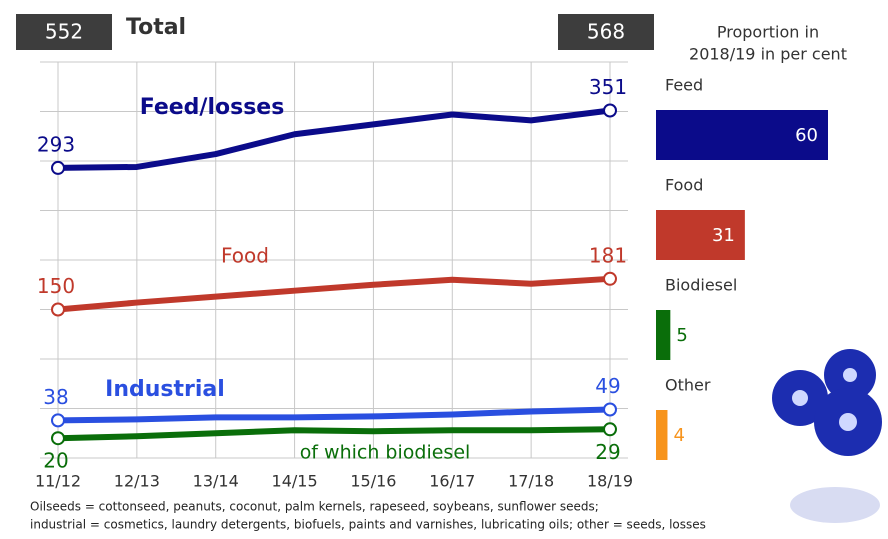 The height and width of the screenshot is (539, 888). Describe the element at coordinates (610, 481) in the screenshot. I see `x-tick-label: 18/19` at that location.